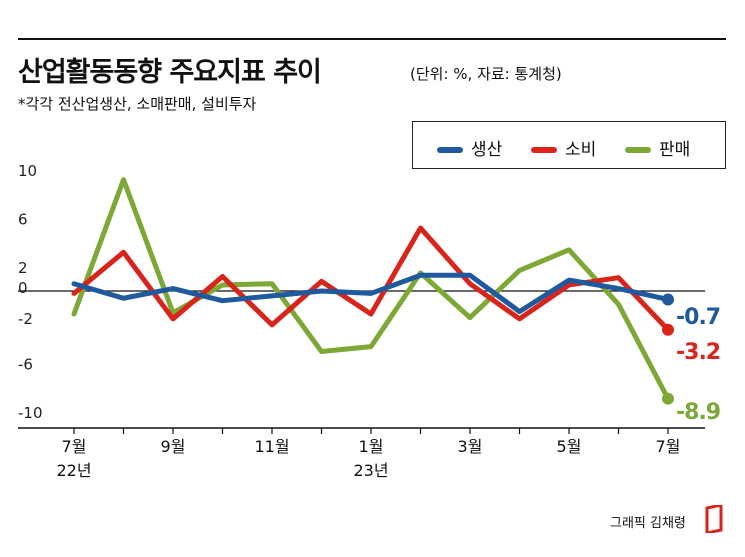  Describe the element at coordinates (137, 104) in the screenshot. I see `chart-subtitle: *각각 전산업생산, 소매판매, 설비투자` at that location.